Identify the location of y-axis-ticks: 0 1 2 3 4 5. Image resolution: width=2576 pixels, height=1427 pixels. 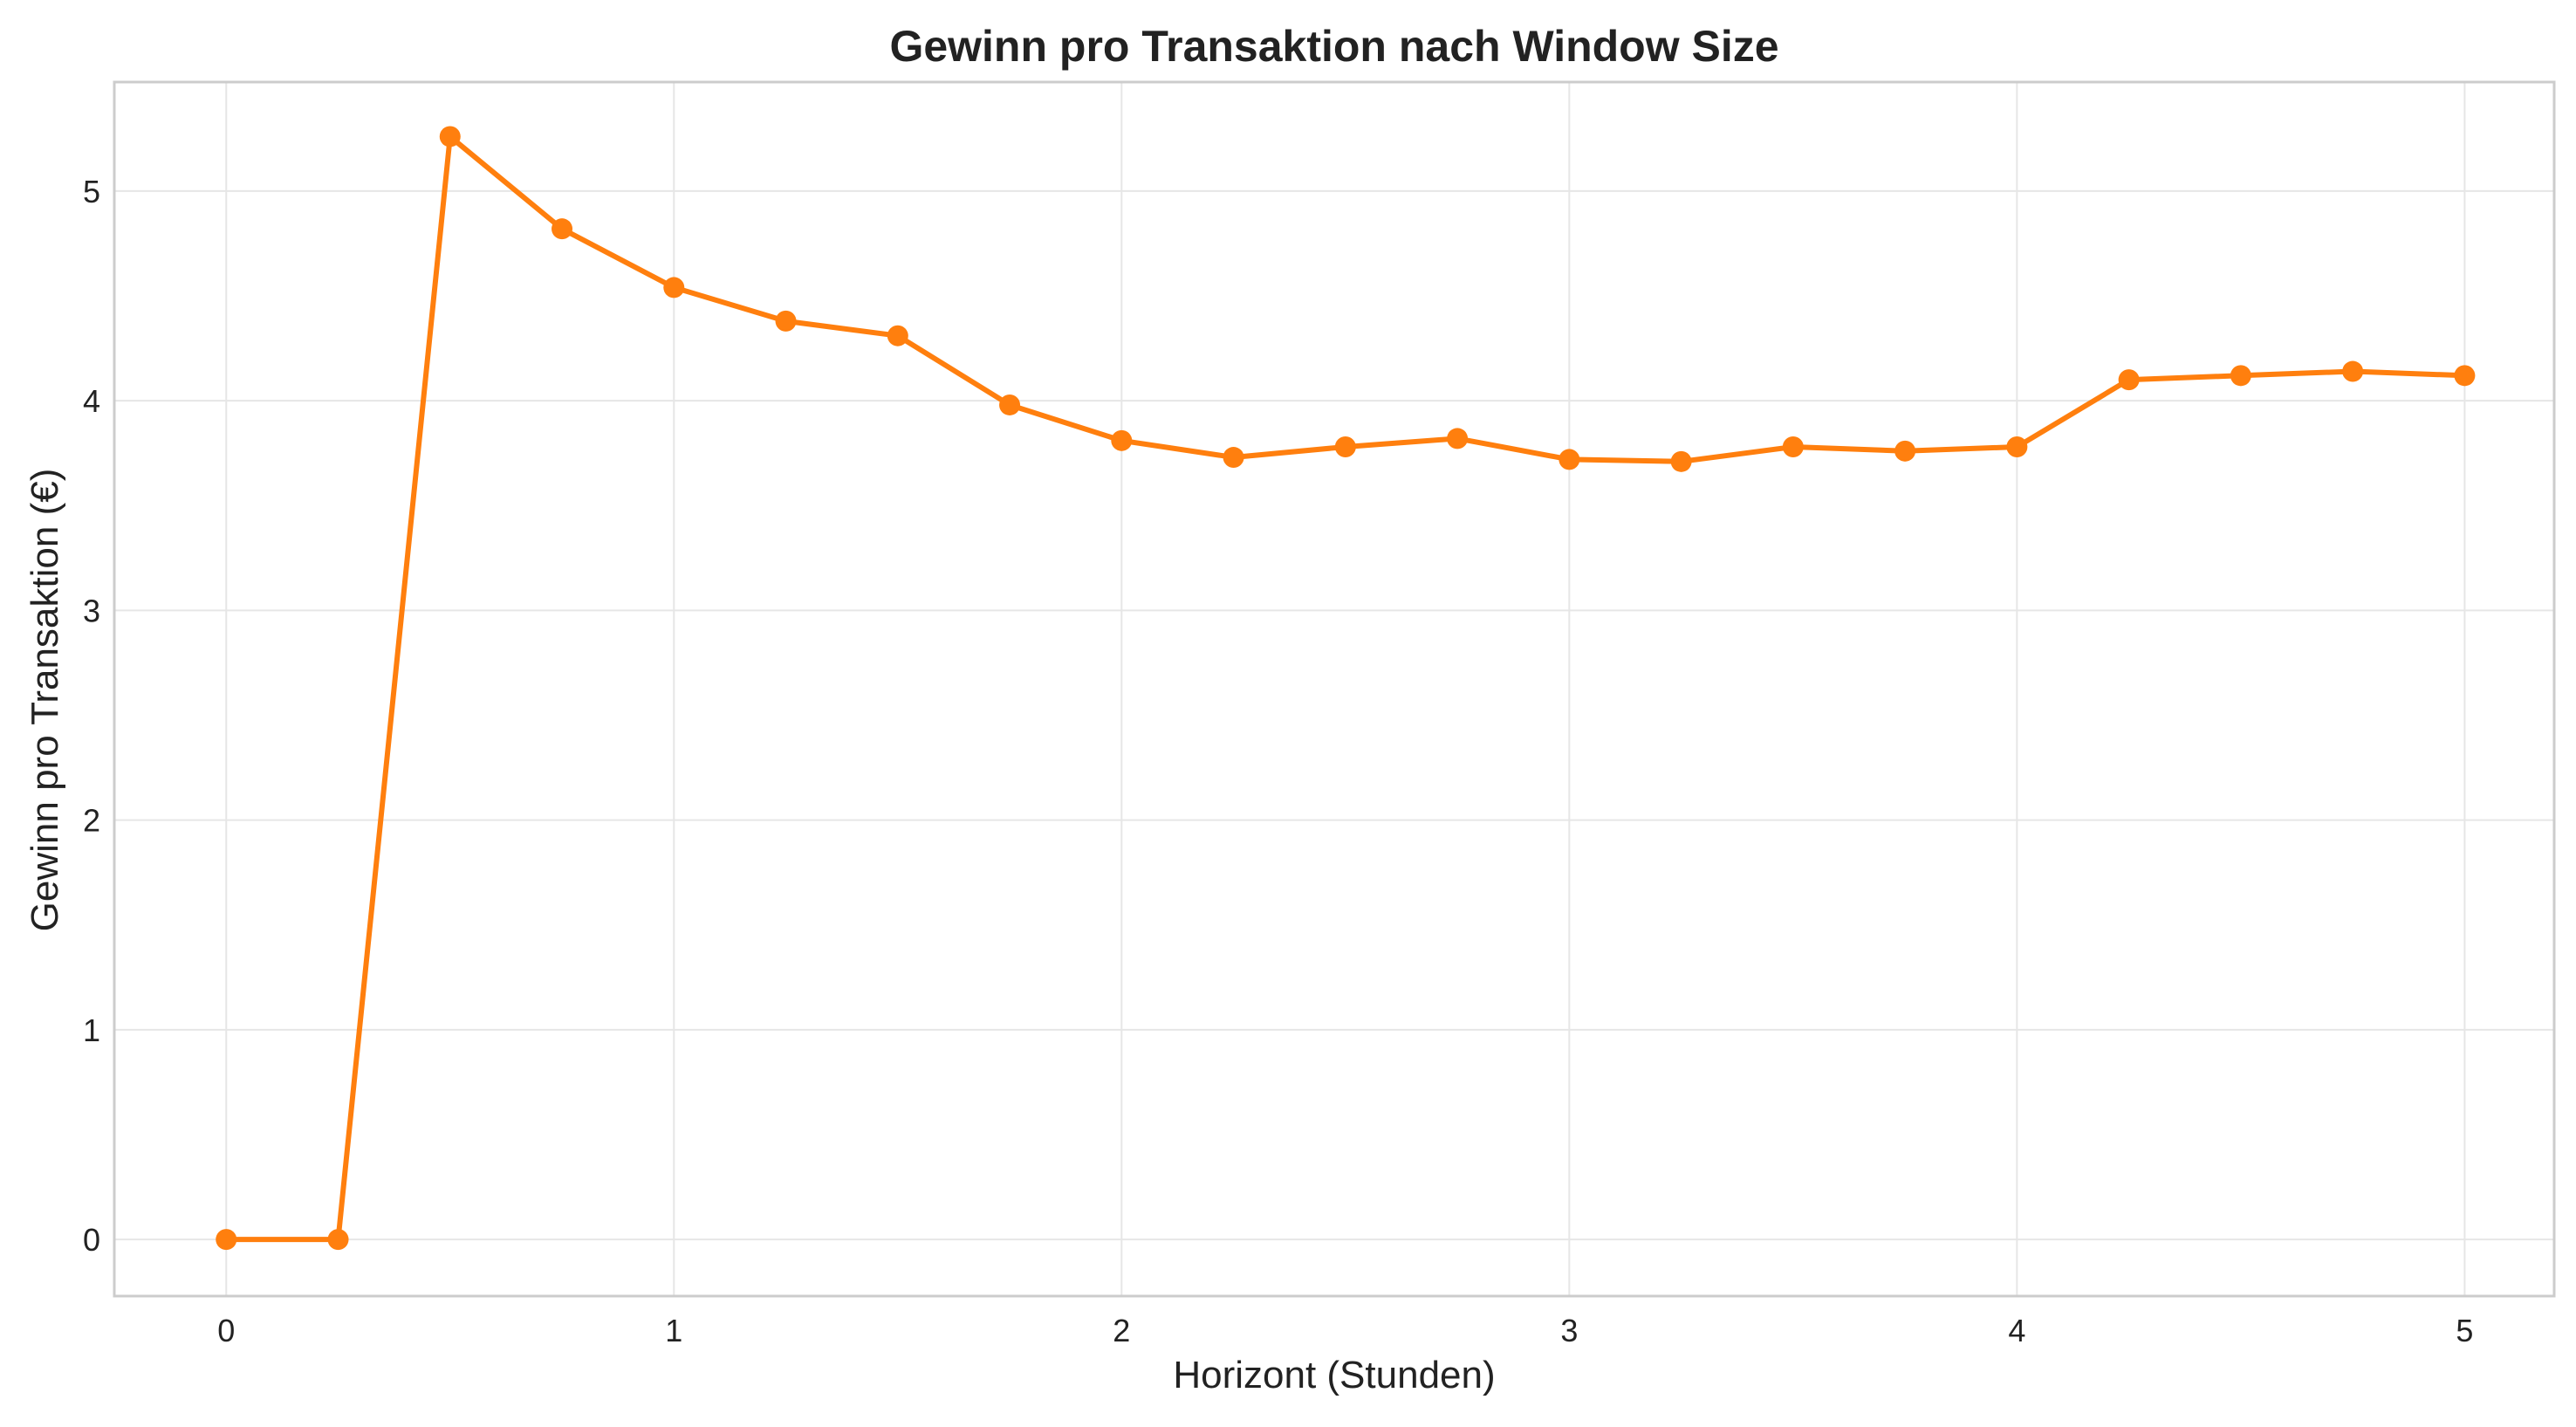
(92, 716).